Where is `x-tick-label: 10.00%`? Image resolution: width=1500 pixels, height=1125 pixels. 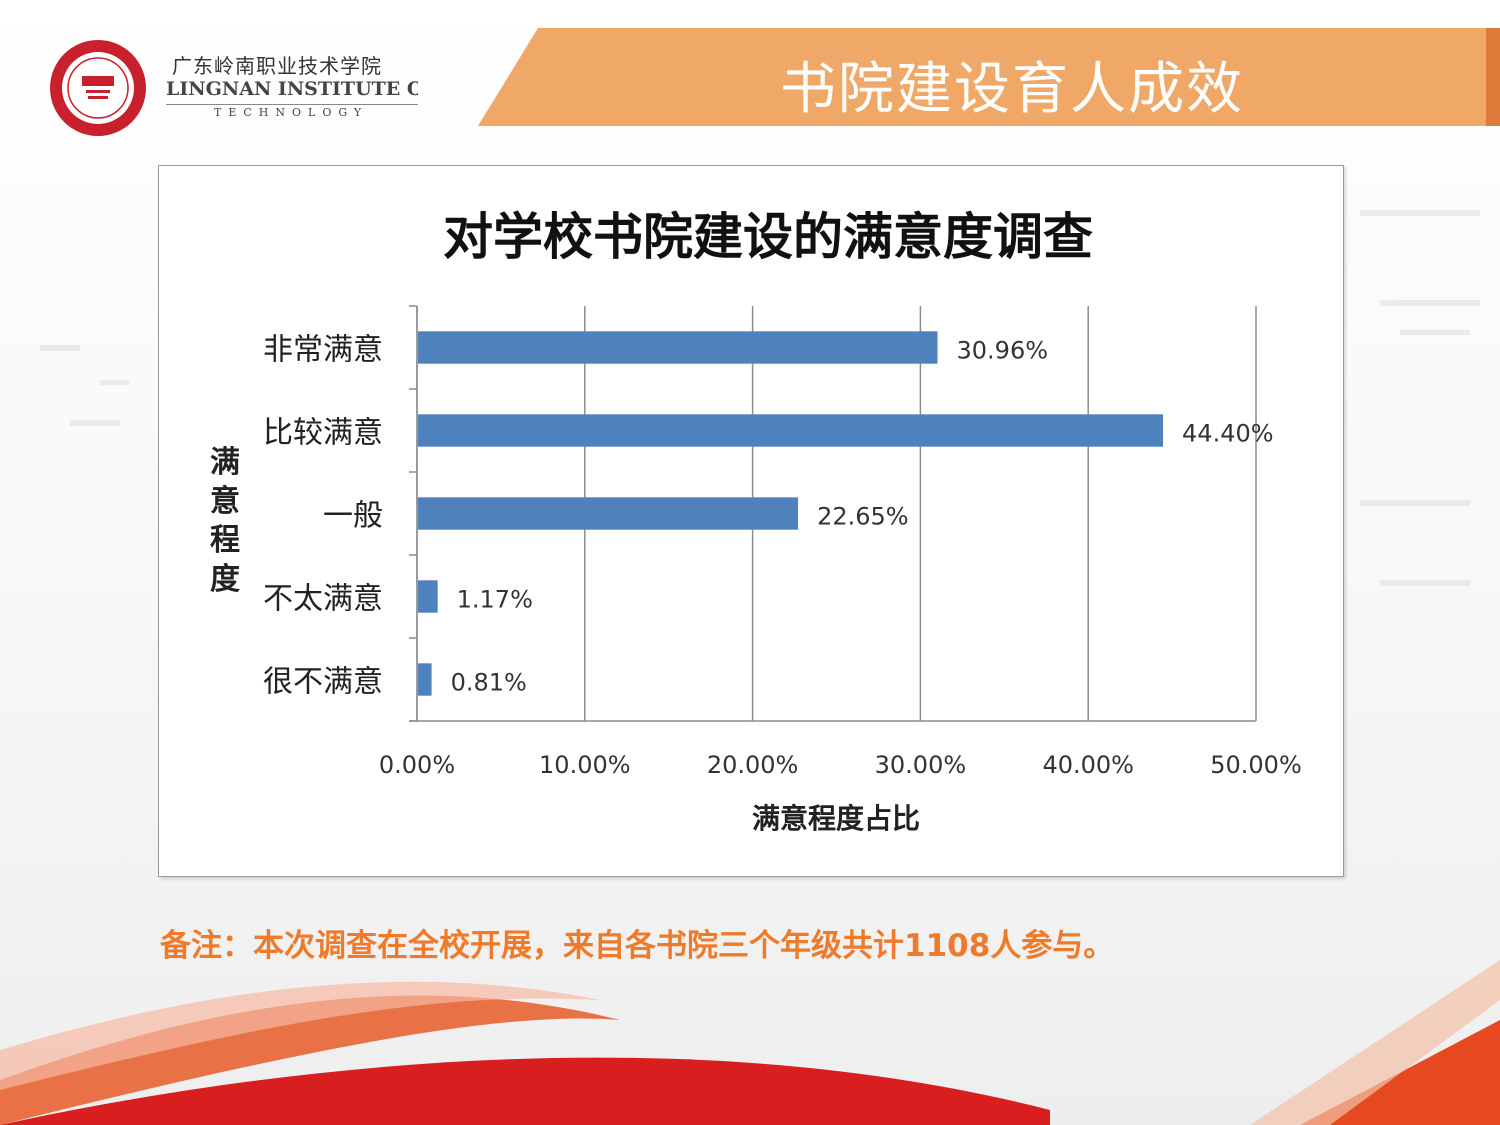 x-tick-label: 10.00% is located at coordinates (585, 765).